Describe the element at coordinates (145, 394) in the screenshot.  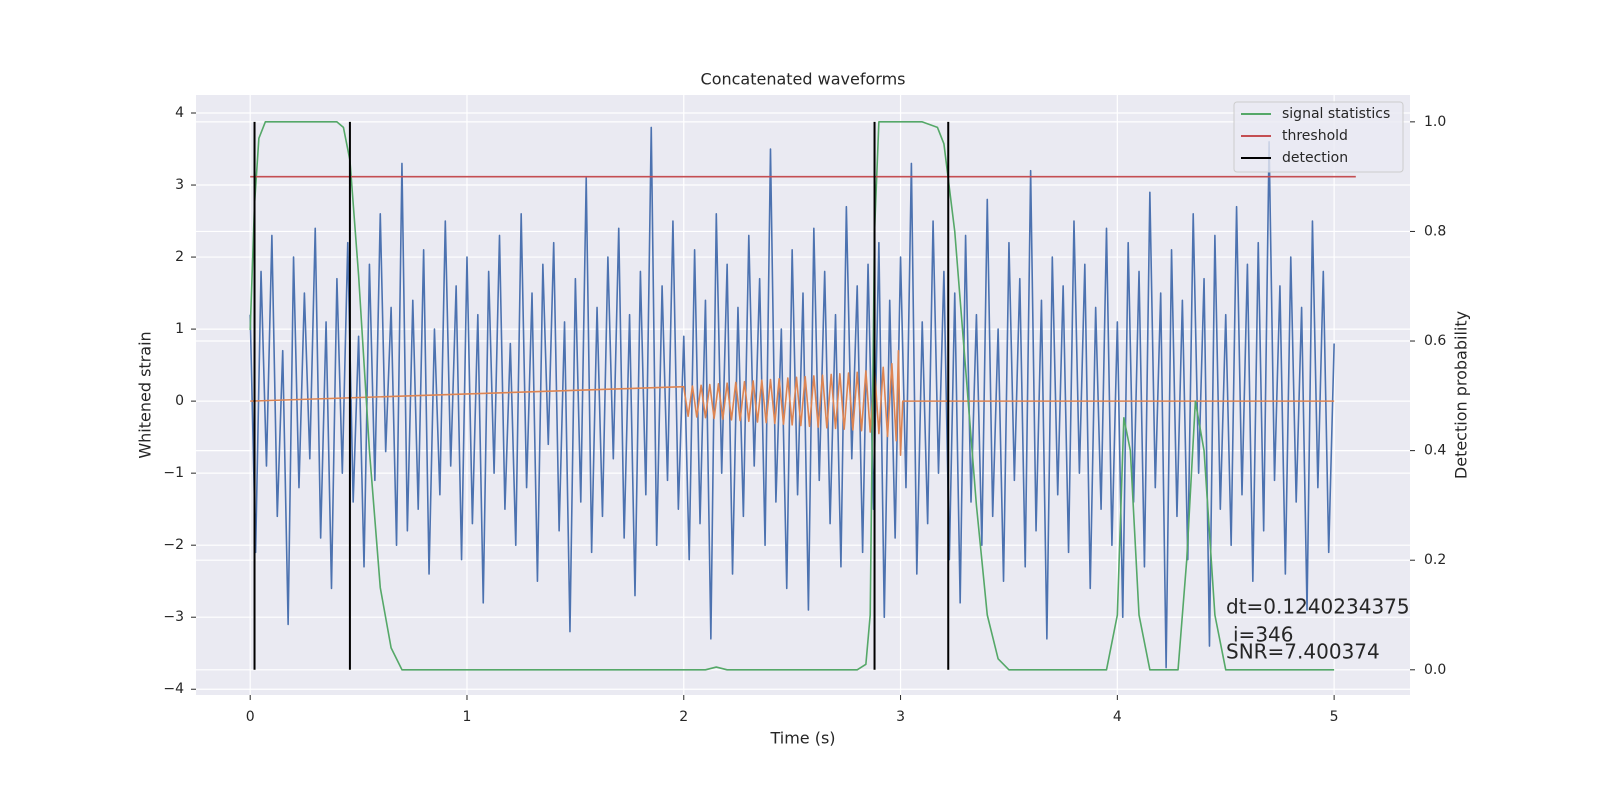
I see `y-axis-label: Whitened strain` at that location.